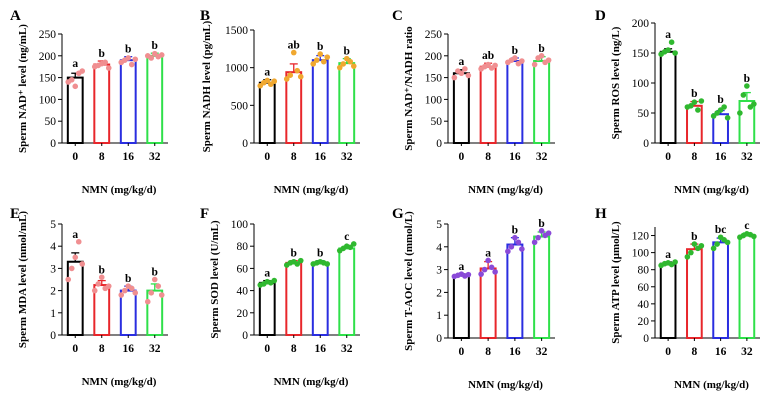  What do you see at coordinates (600, 16) in the screenshot?
I see `panel-letter: D` at bounding box center [600, 16].